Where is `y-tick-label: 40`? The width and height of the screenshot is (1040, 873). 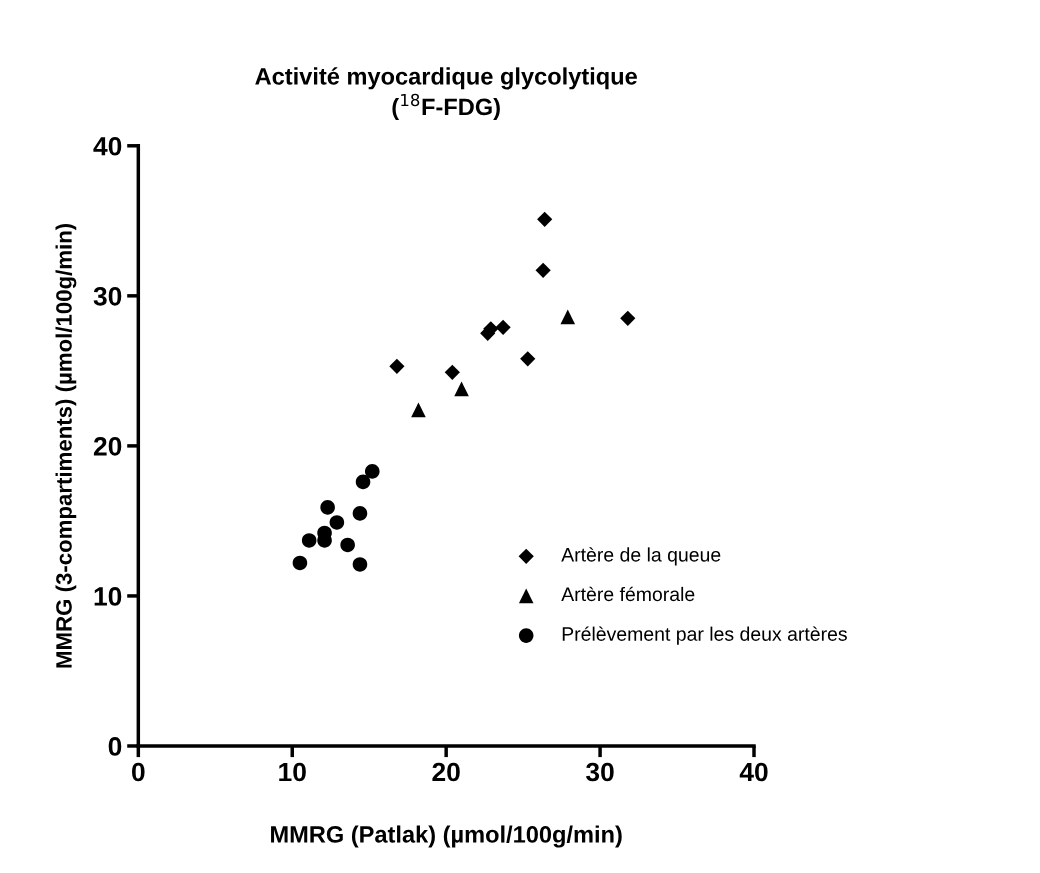 y-tick-label: 40 is located at coordinates (107, 146).